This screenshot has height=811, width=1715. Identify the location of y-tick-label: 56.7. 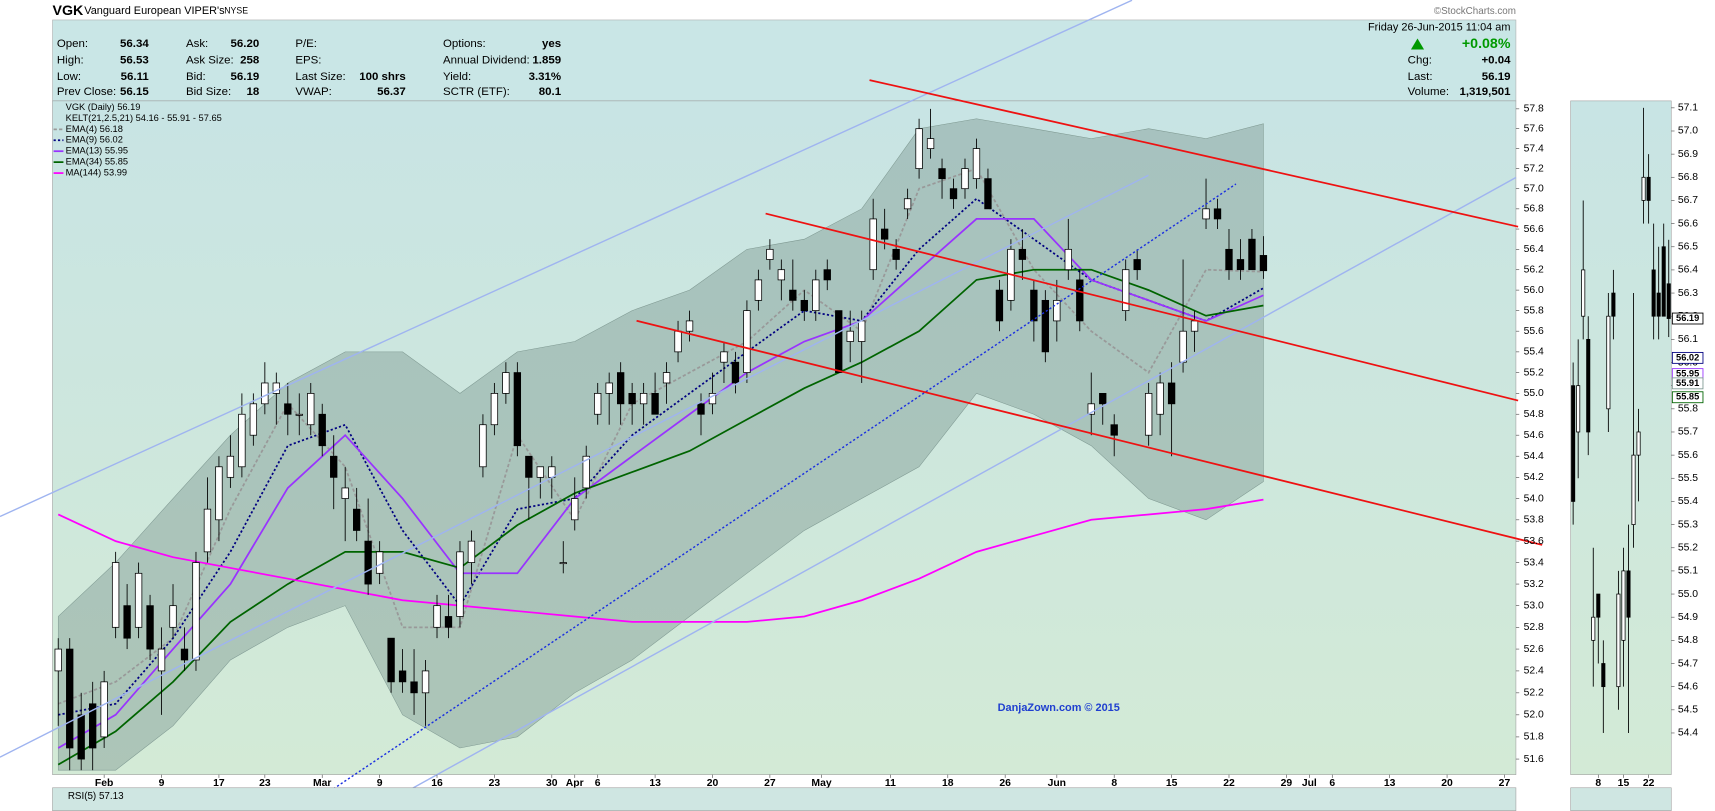
(1688, 200).